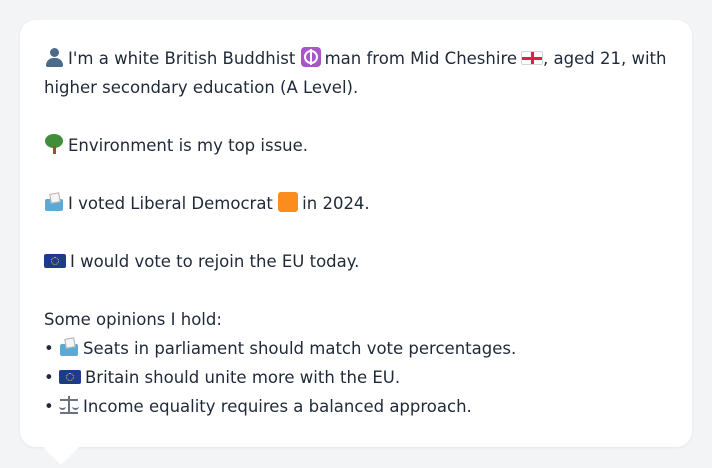 The height and width of the screenshot is (468, 712). What do you see at coordinates (356, 145) in the screenshot?
I see `top-issue-paragraph: Environment is my top issue.` at bounding box center [356, 145].